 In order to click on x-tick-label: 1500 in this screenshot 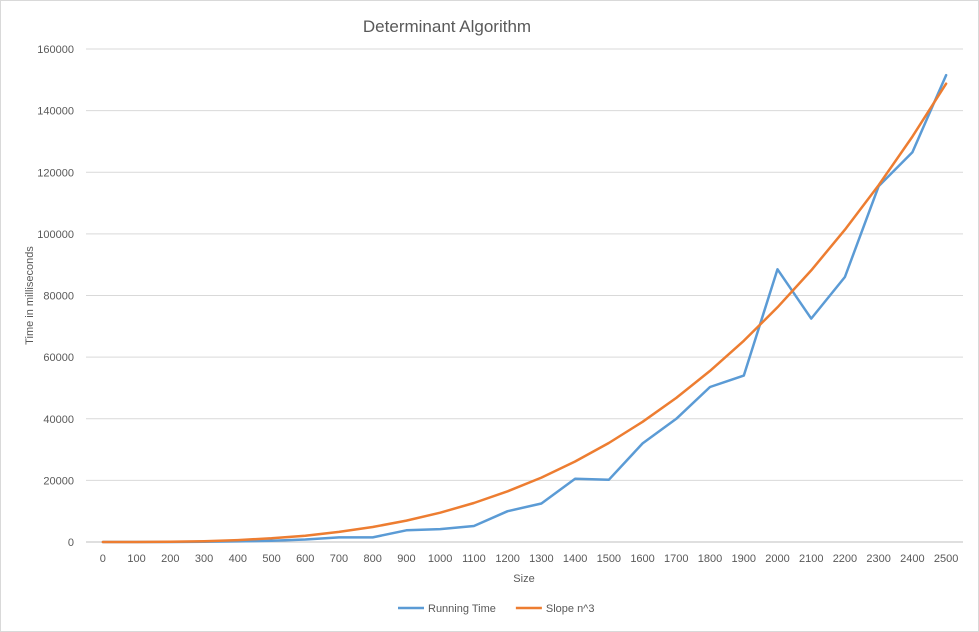, I will do `click(609, 559)`.